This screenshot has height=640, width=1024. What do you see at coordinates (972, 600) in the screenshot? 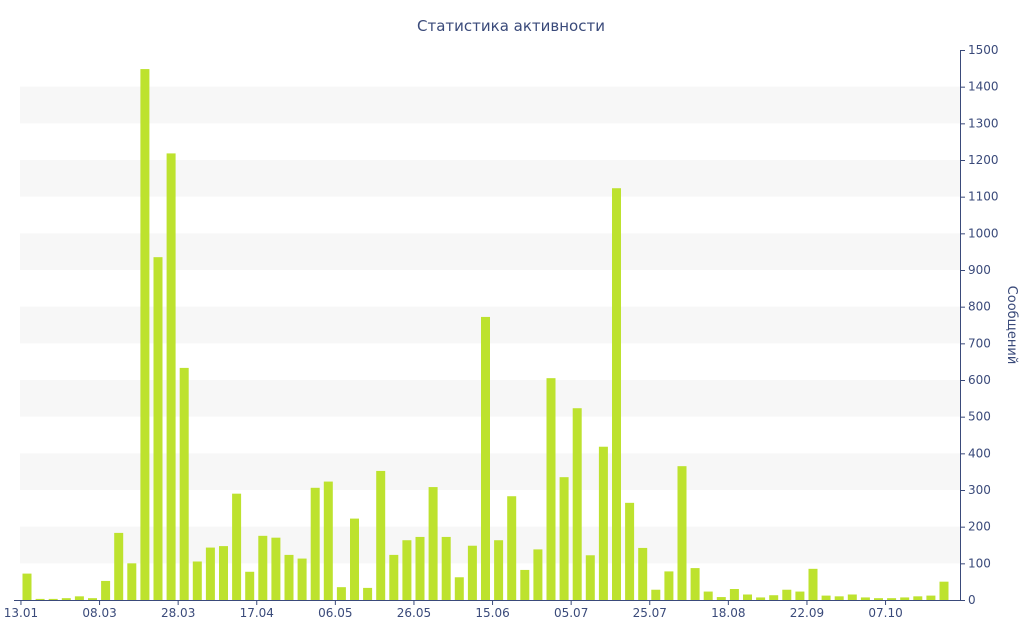
I see `y-tick-label: 0` at bounding box center [972, 600].